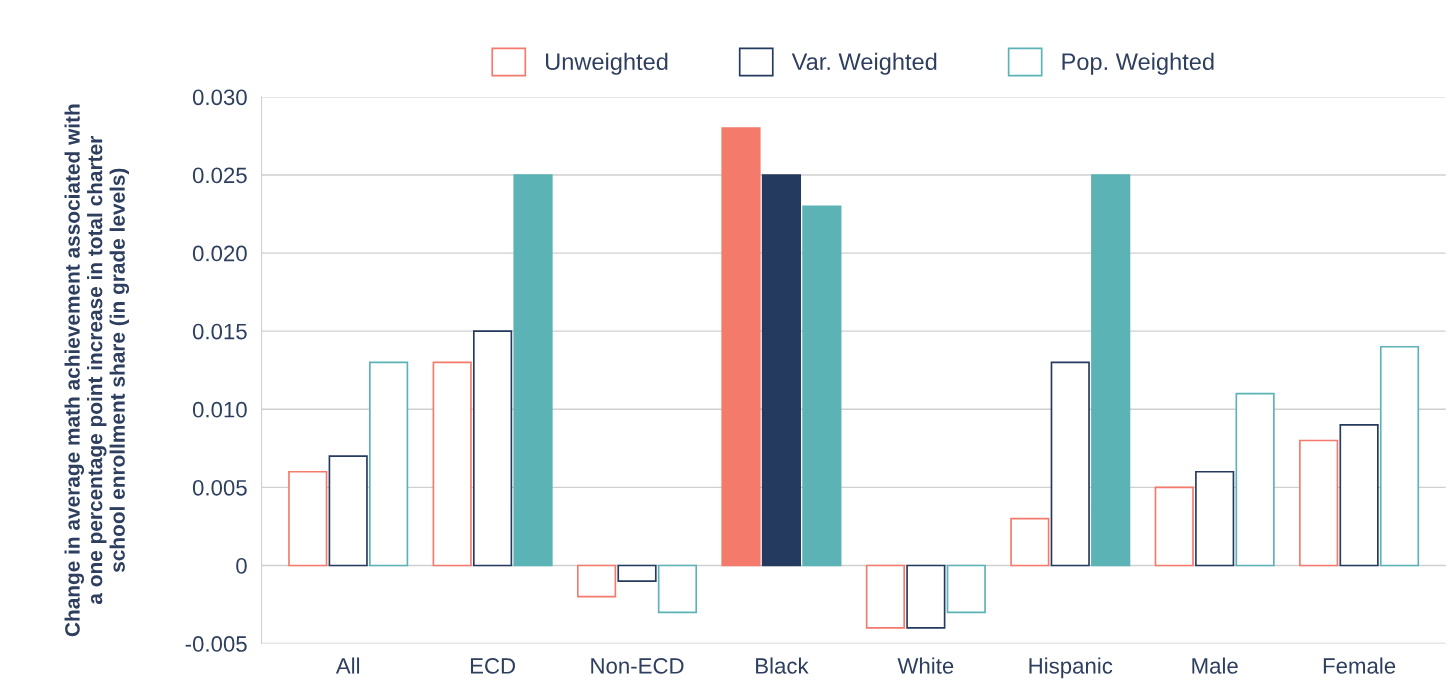  I want to click on y-tick-label: 0.010, so click(219, 409).